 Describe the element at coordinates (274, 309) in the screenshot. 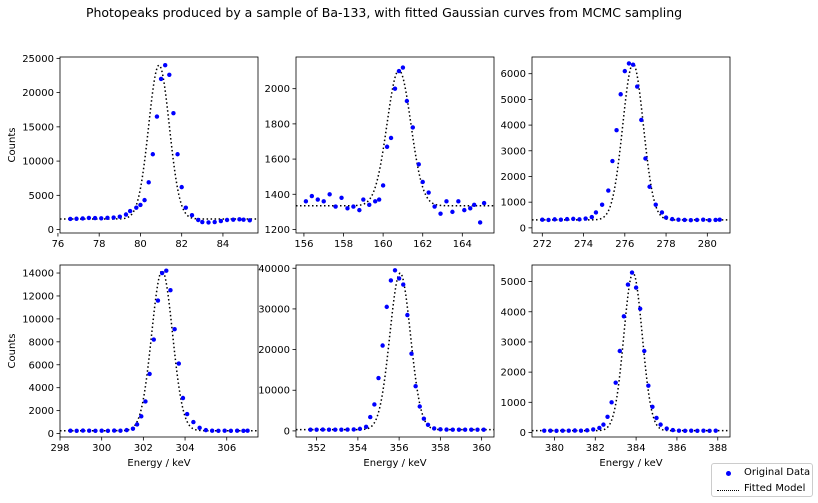

I see `y-tick-label: 30000` at that location.